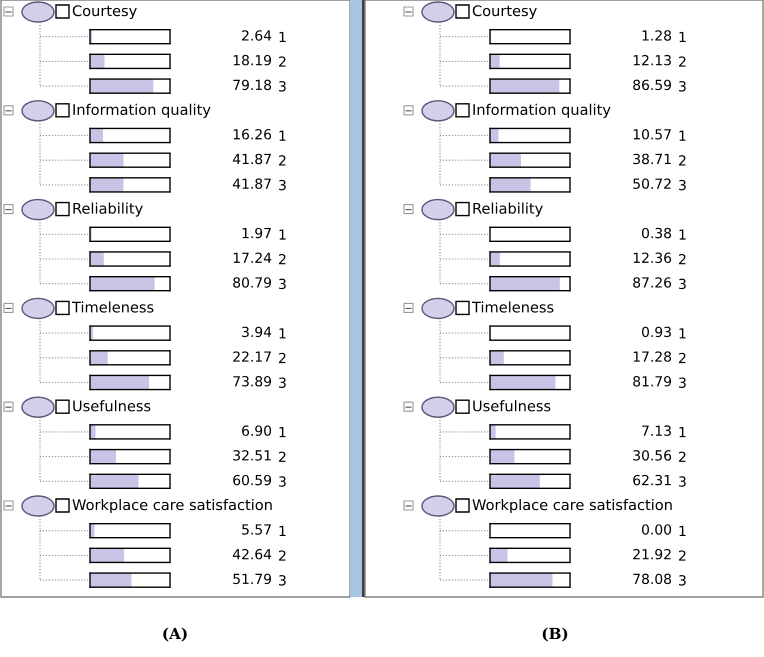 This screenshot has height=657, width=764. What do you see at coordinates (652, 579) in the screenshot?
I see `data-label: 78.08` at bounding box center [652, 579].